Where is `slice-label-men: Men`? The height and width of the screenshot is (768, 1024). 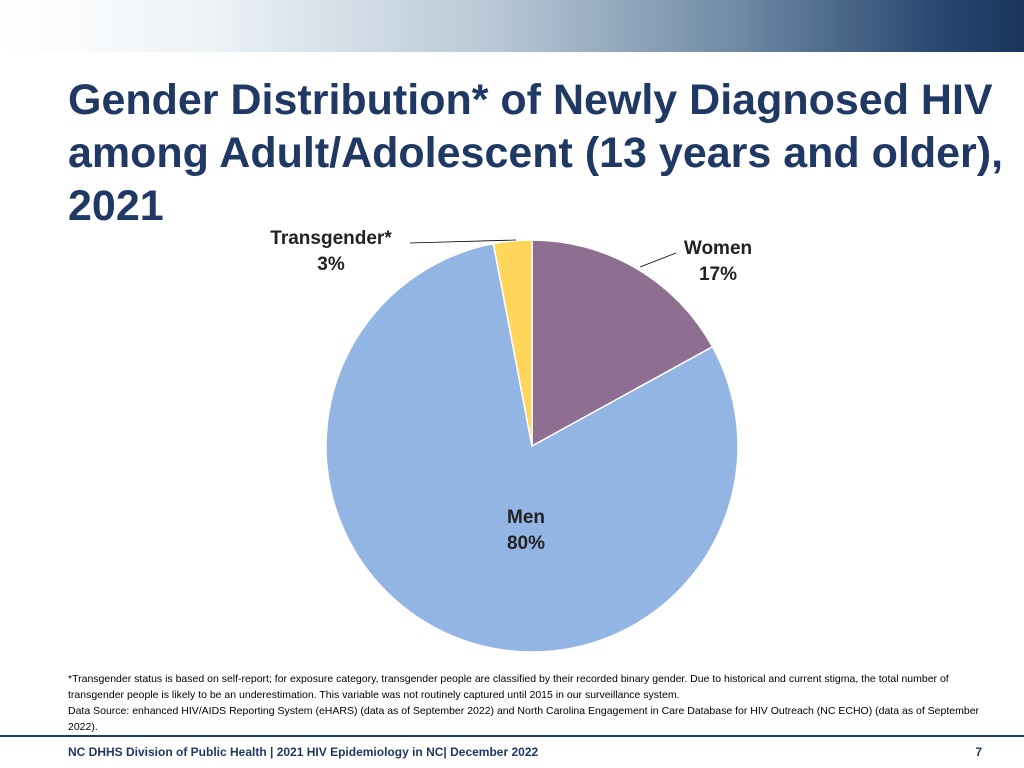 slice-label-men: Men is located at coordinates (526, 517).